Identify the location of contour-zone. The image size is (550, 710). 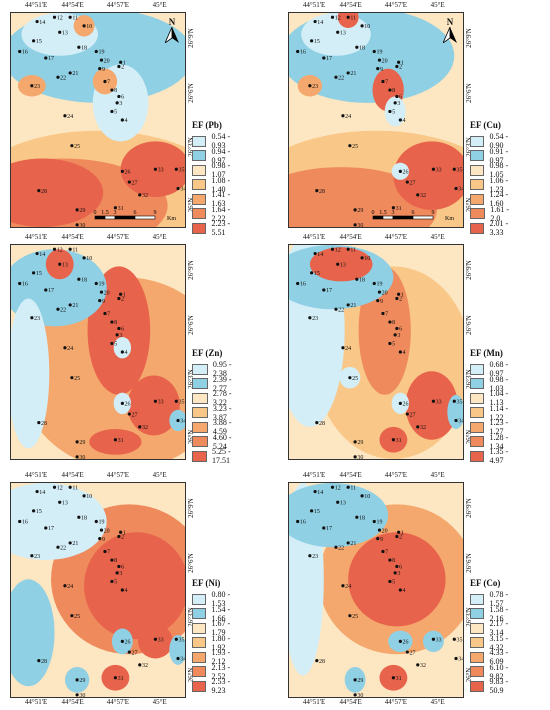
(59, 522).